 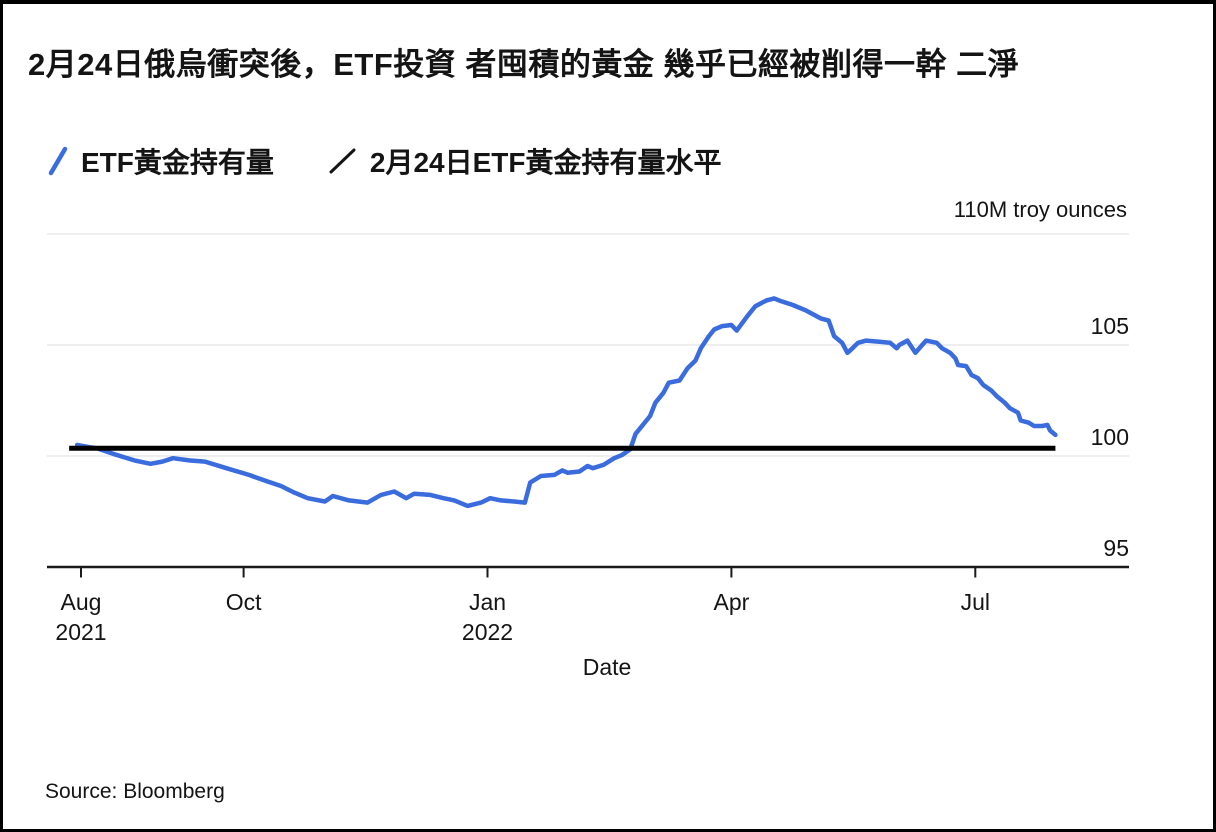 What do you see at coordinates (524, 64) in the screenshot?
I see `chart-title: 2月24日俄烏衝突後，ETF投資 者囤積的黃金 幾乎已經被削得一幹 二淨` at bounding box center [524, 64].